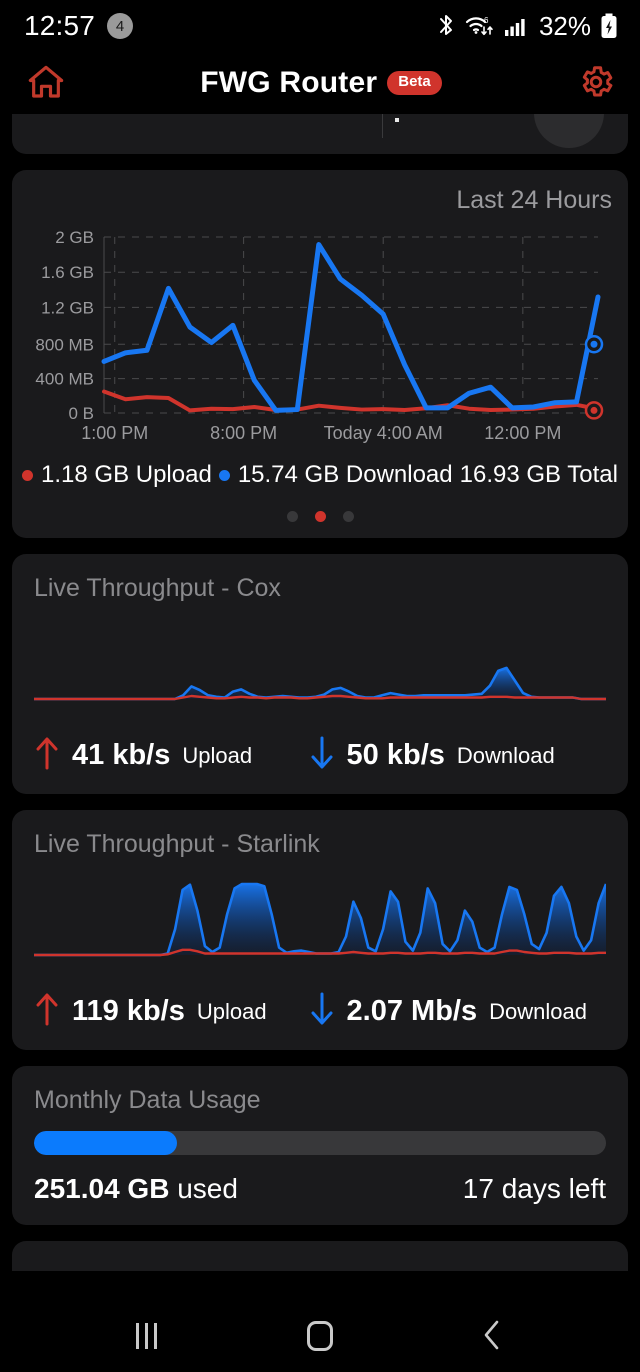 The image size is (640, 1372). I want to click on gear-icon, so click(596, 83).